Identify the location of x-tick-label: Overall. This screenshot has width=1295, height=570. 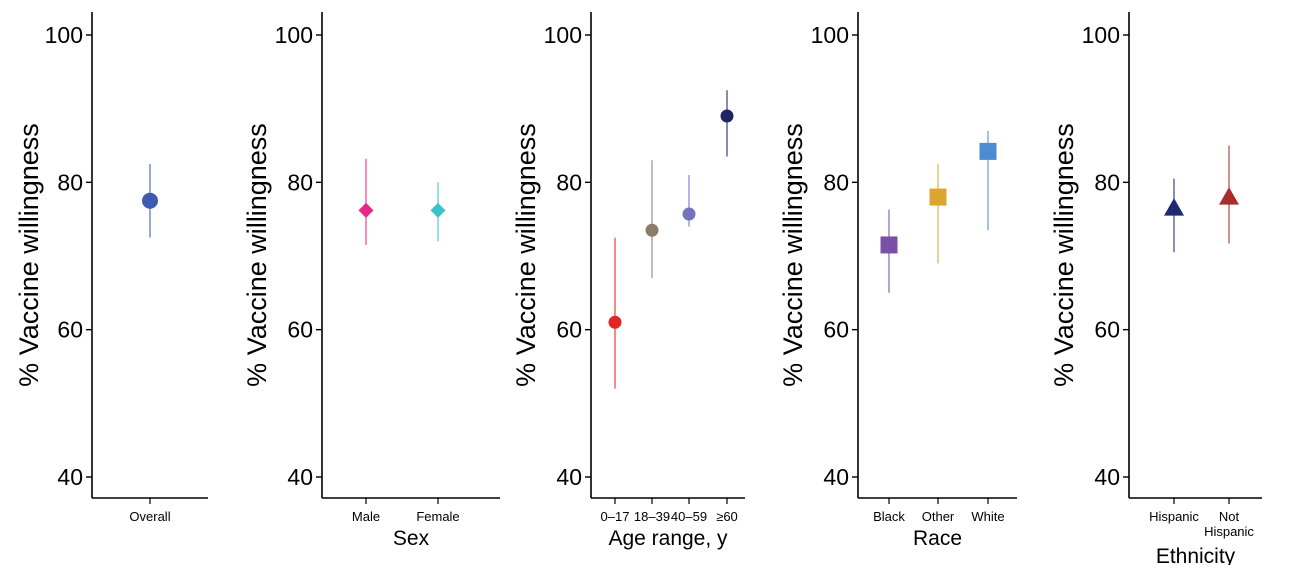
(149, 516).